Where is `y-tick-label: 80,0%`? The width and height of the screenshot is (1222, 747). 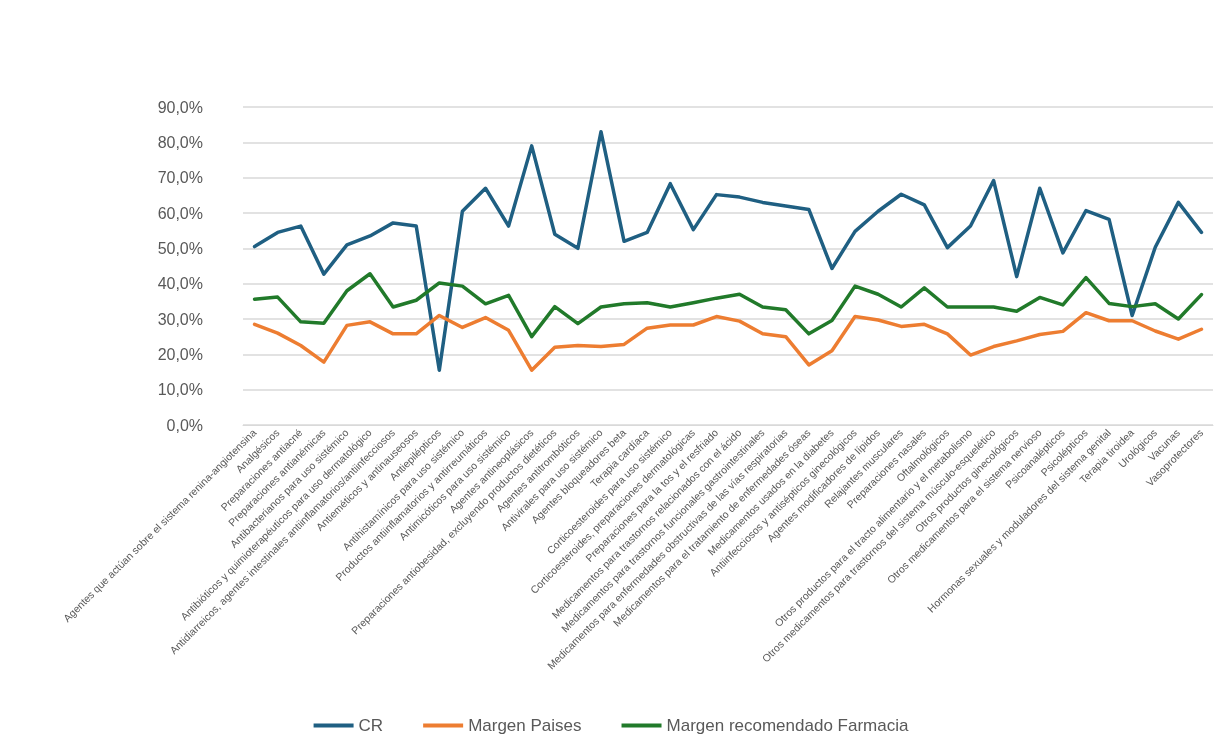 y-tick-label: 80,0% is located at coordinates (180, 142).